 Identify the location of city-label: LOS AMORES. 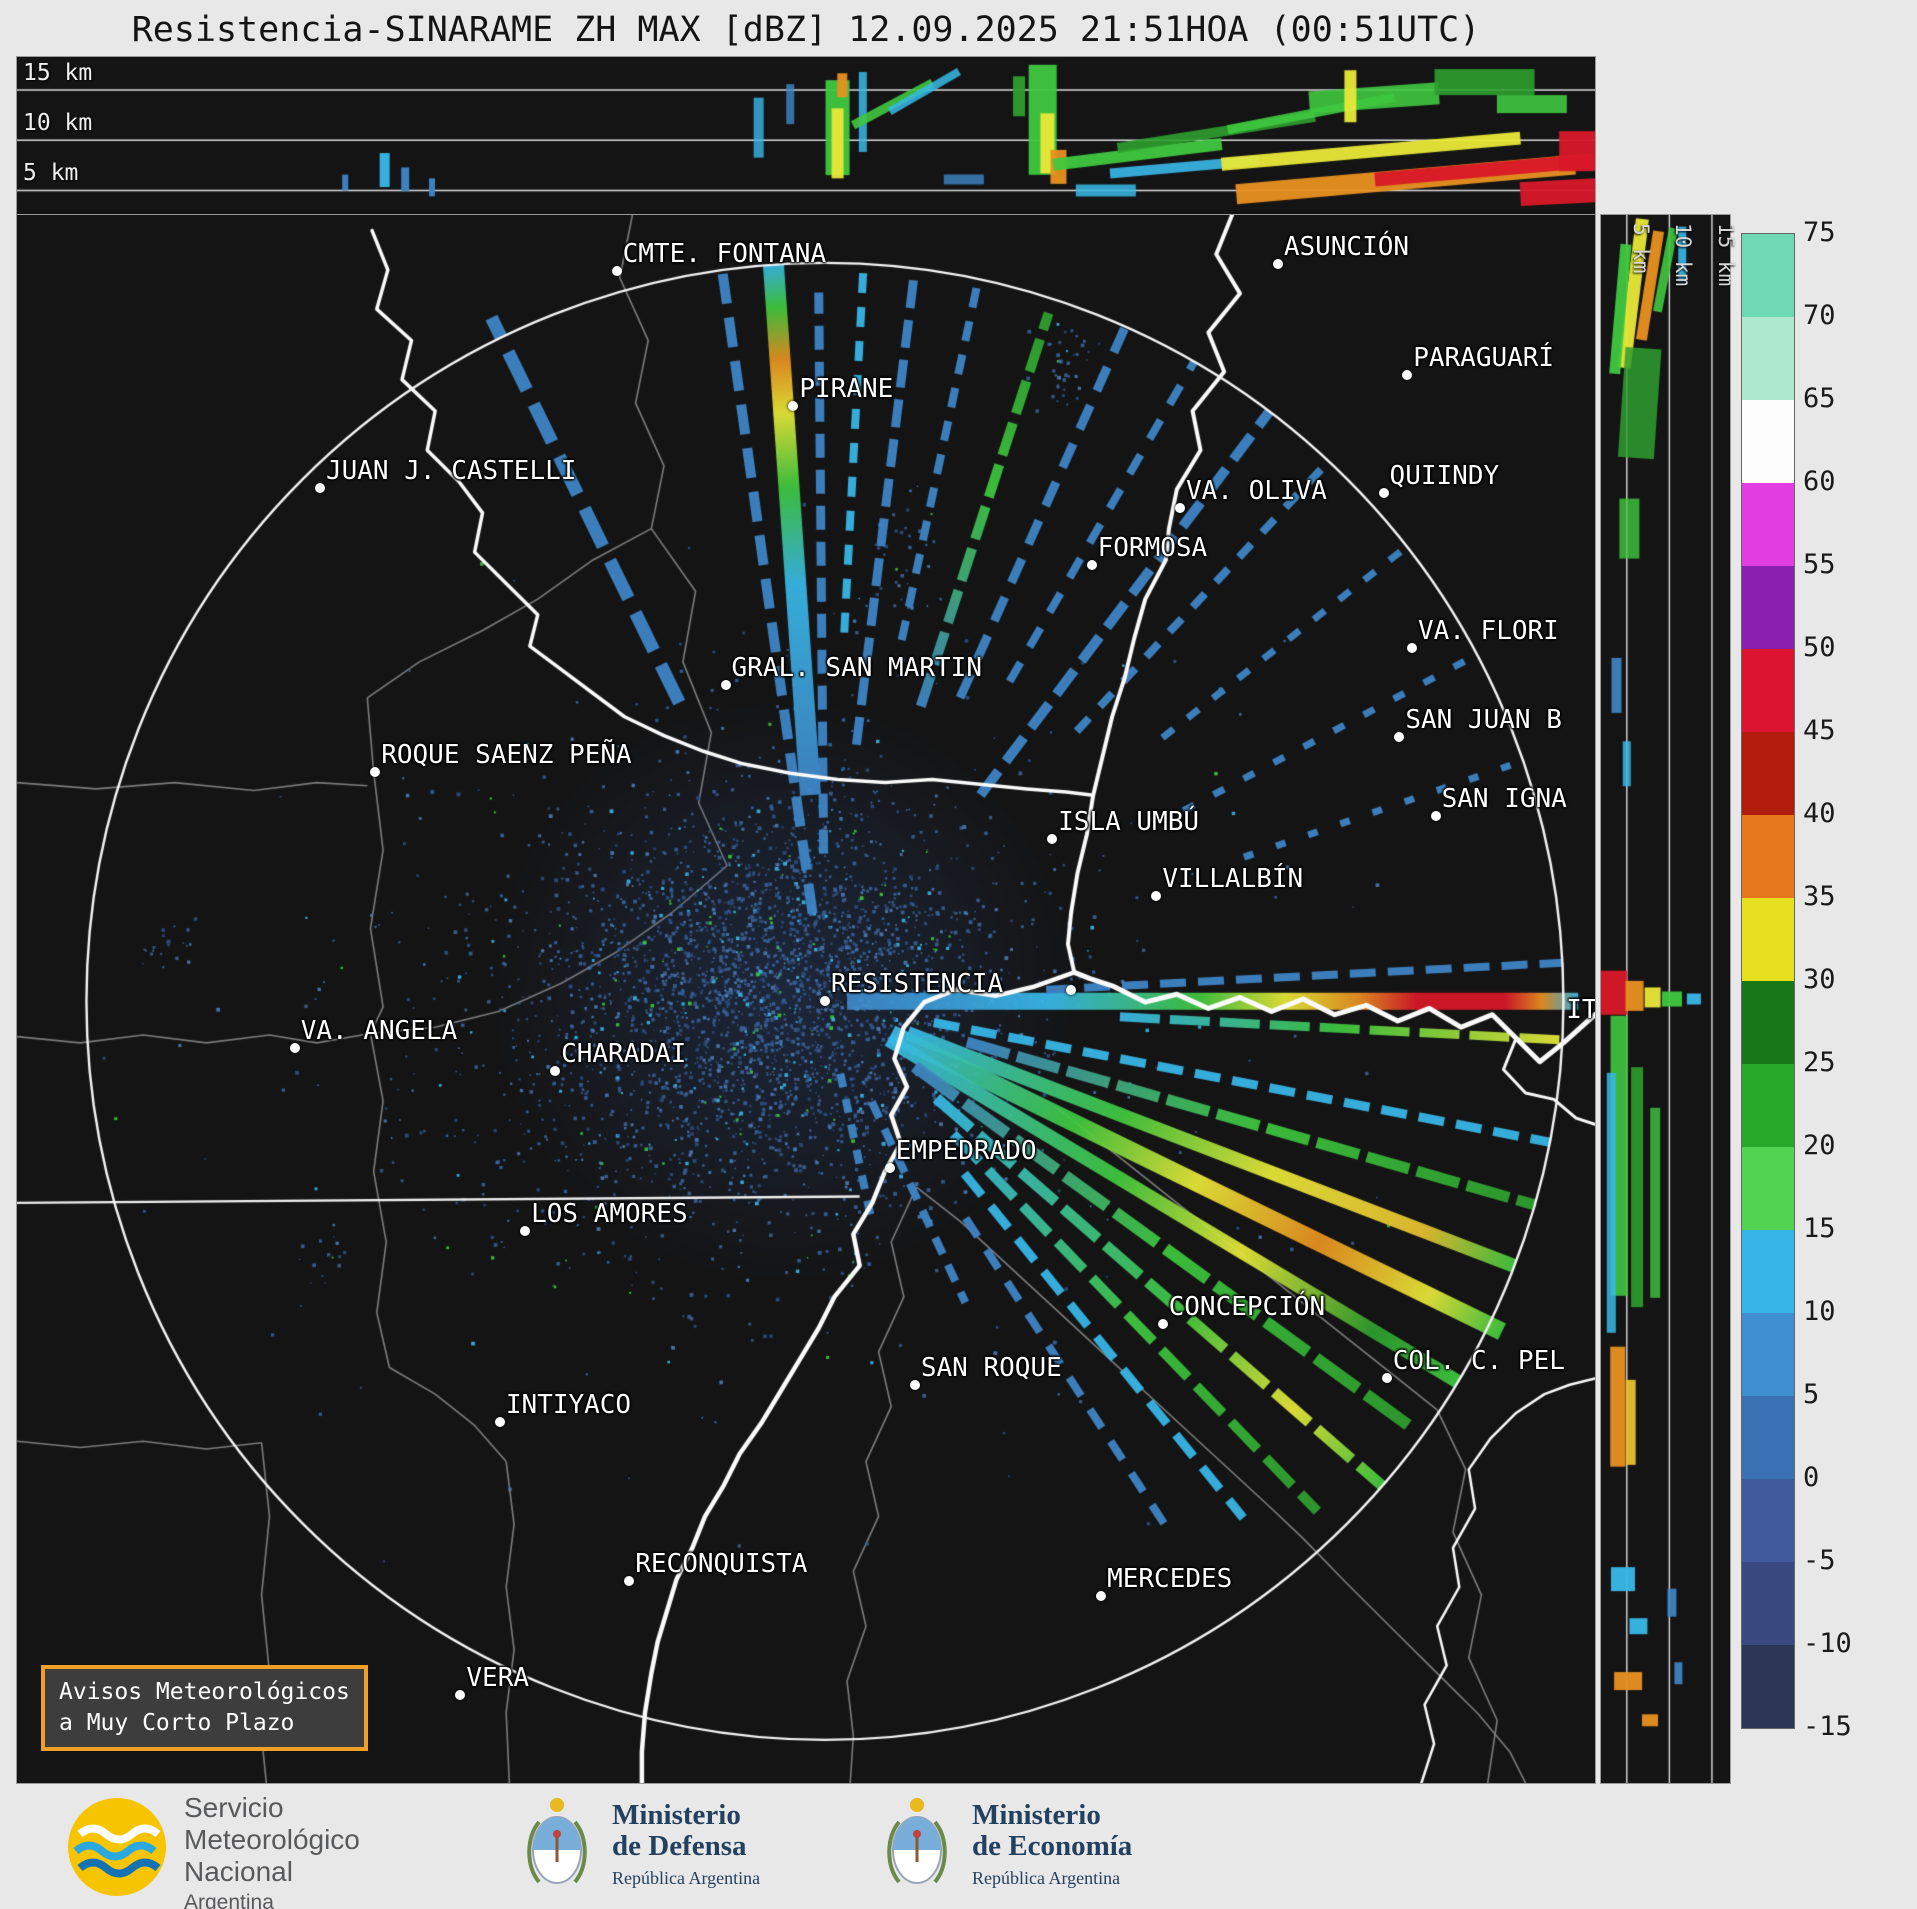
(609, 1214).